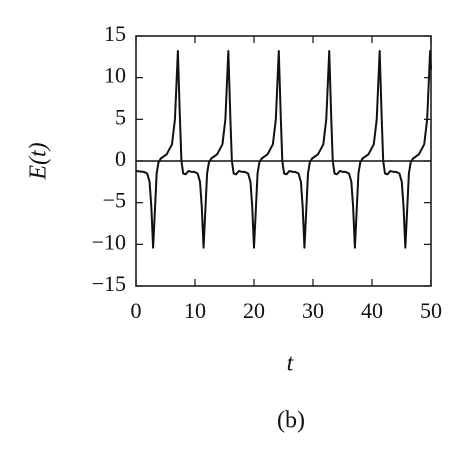  What do you see at coordinates (254, 310) in the screenshot?
I see `x-tick-label: 20` at bounding box center [254, 310].